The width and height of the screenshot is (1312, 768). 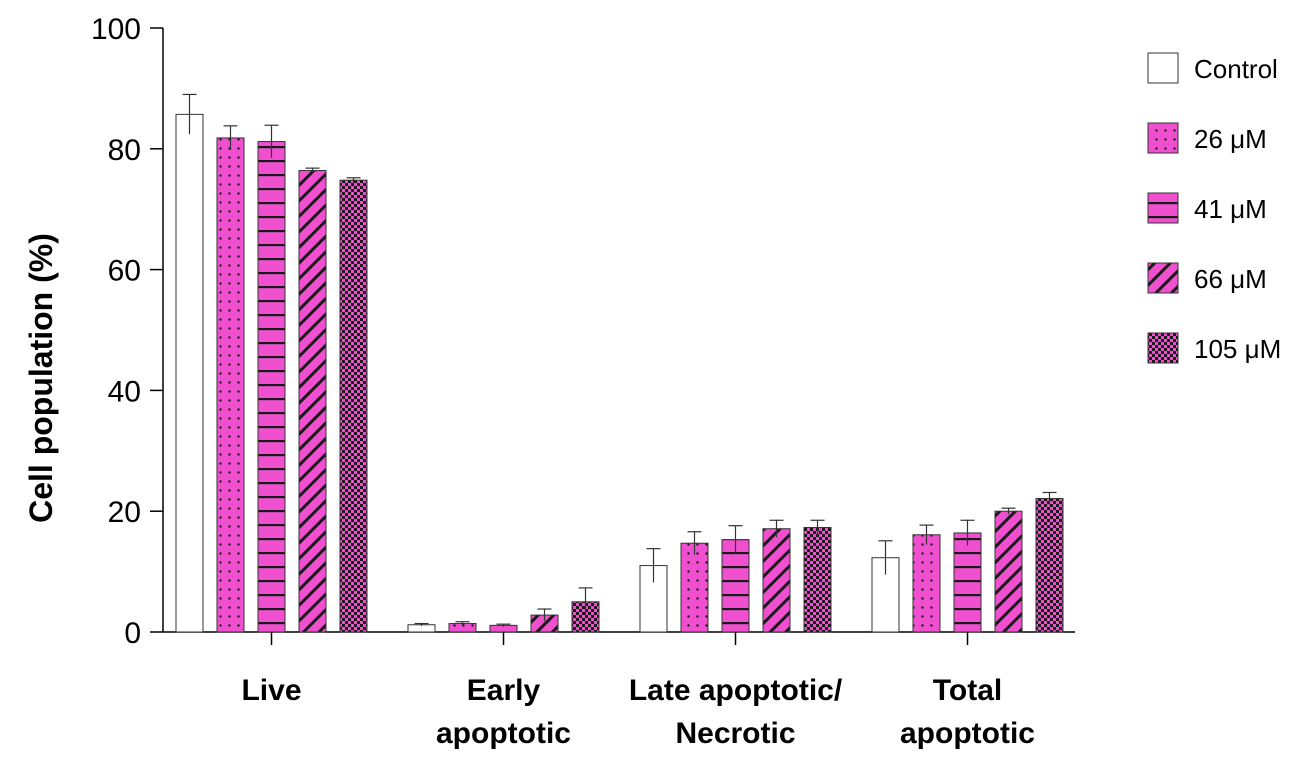 I want to click on y-tick-label: 40, so click(x=124, y=391).